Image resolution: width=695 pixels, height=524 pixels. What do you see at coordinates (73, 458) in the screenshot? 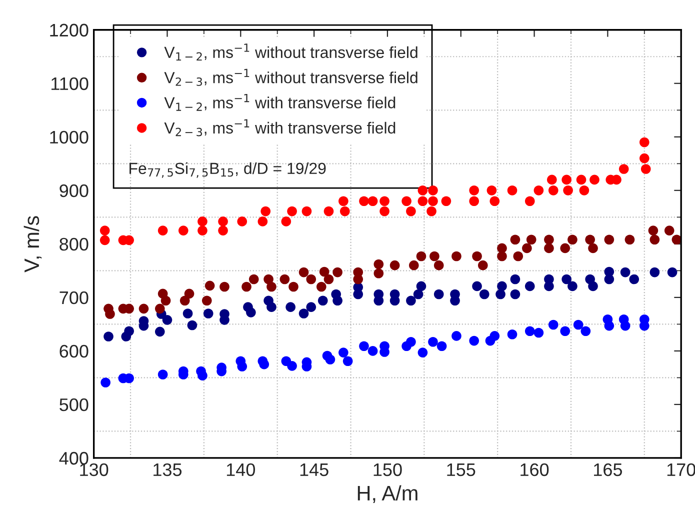
I see `y-tick-label: 400` at bounding box center [73, 458].